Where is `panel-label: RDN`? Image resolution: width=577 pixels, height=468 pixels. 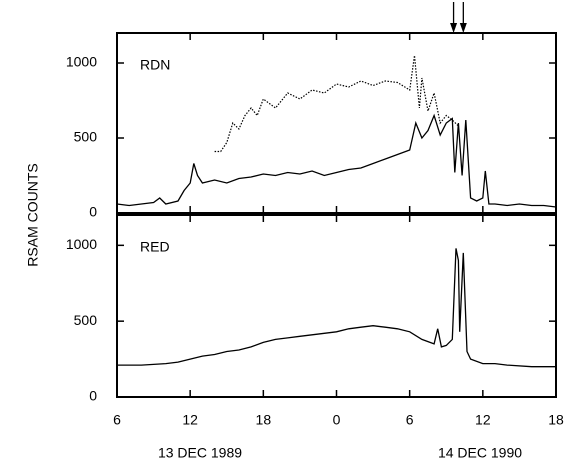 panel-label: RDN is located at coordinates (155, 65).